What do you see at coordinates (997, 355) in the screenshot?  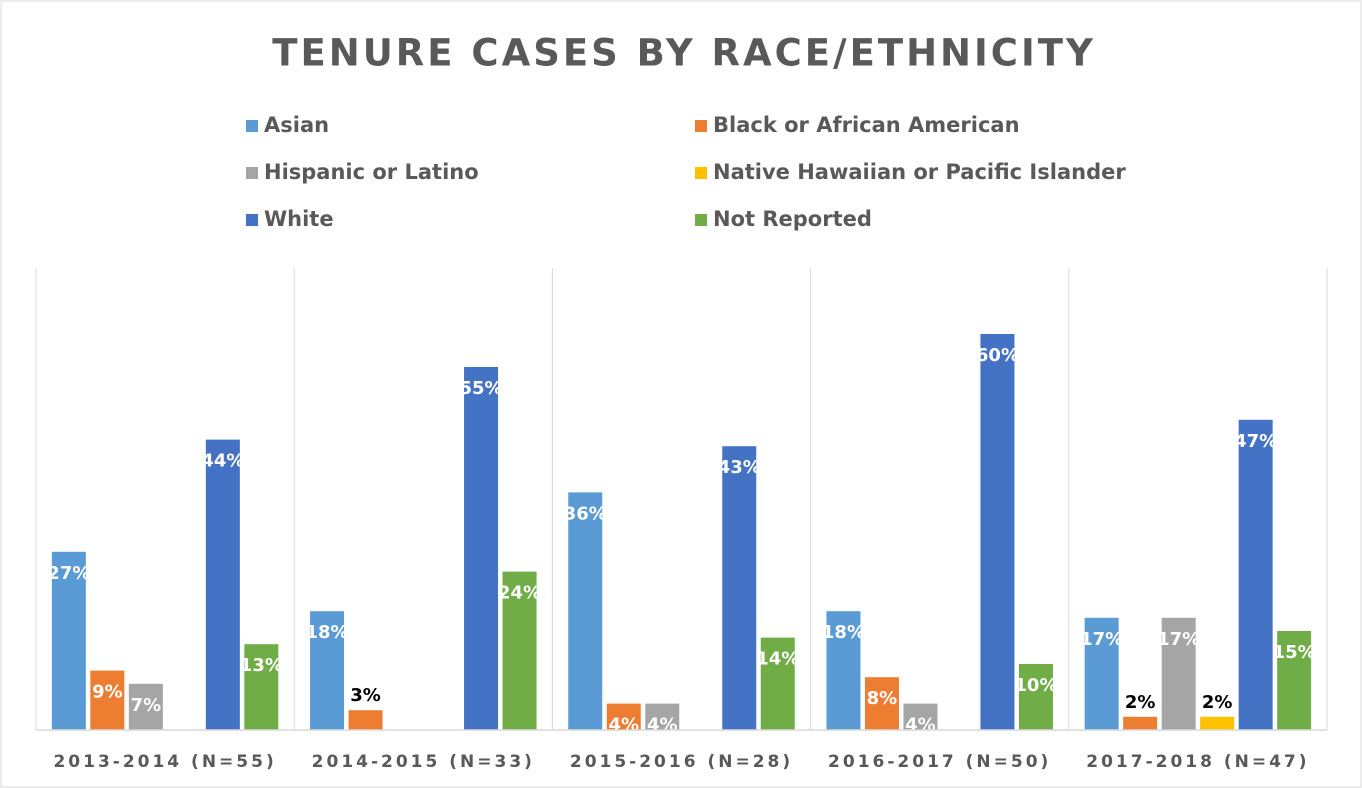 I see `data-label: 60%` at bounding box center [997, 355].